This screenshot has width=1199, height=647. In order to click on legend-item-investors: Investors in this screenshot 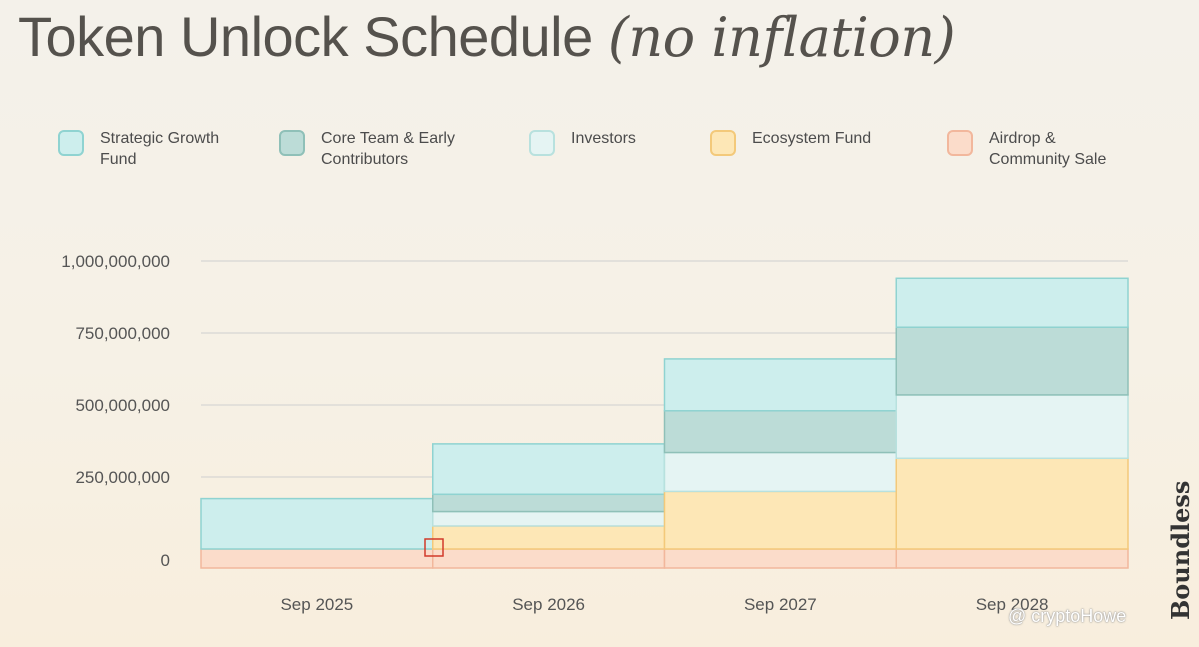, I will do `click(630, 142)`.